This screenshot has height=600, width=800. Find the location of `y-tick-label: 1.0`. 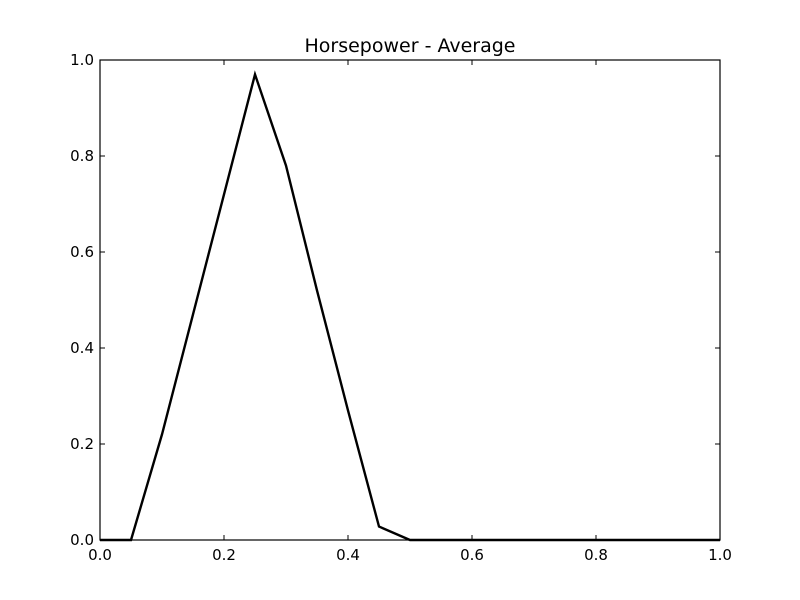

y-tick-label: 1.0 is located at coordinates (82, 60).